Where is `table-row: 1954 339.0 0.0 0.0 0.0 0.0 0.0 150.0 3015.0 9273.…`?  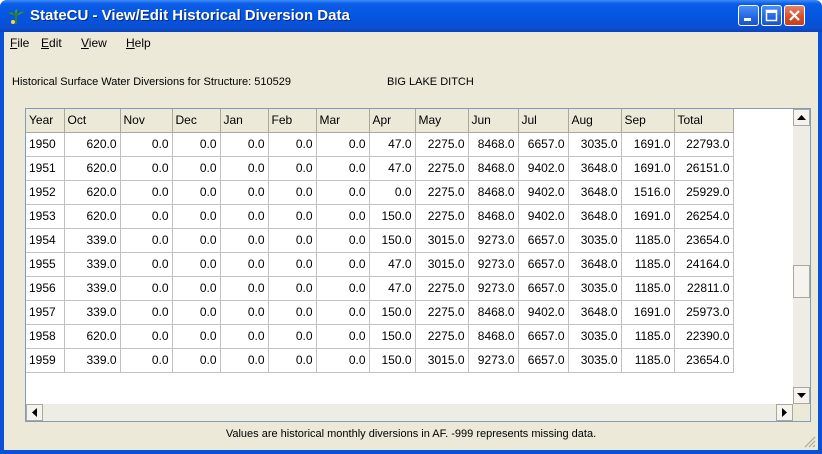
table-row: 1954 339.0 0.0 0.0 0.0 0.0 0.0 150.0 3015.0 9273.… is located at coordinates (380, 240).